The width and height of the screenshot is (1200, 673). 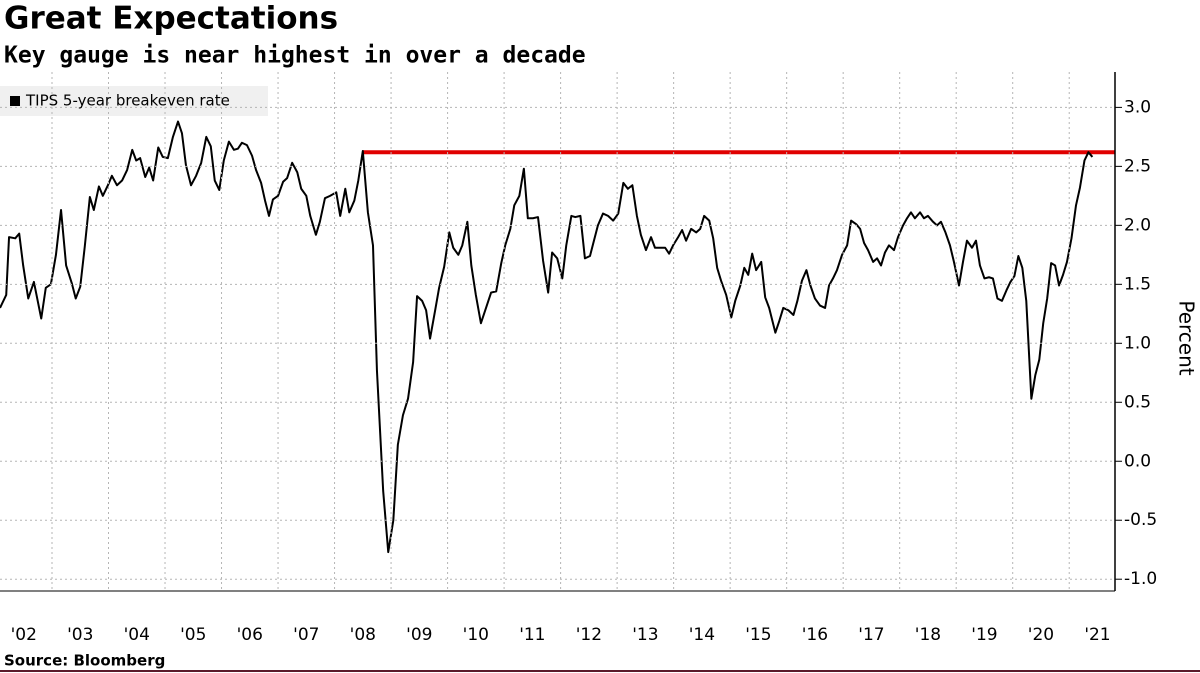 I want to click on x-tick-label: '04, so click(x=137, y=635).